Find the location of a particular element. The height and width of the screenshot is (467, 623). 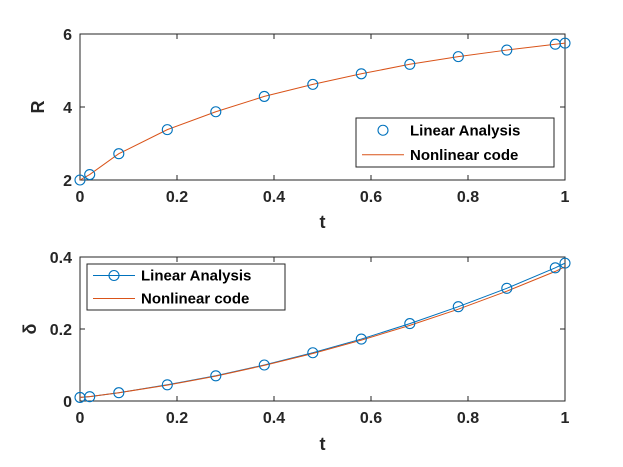

y-tick-label: 6 is located at coordinates (67, 35).